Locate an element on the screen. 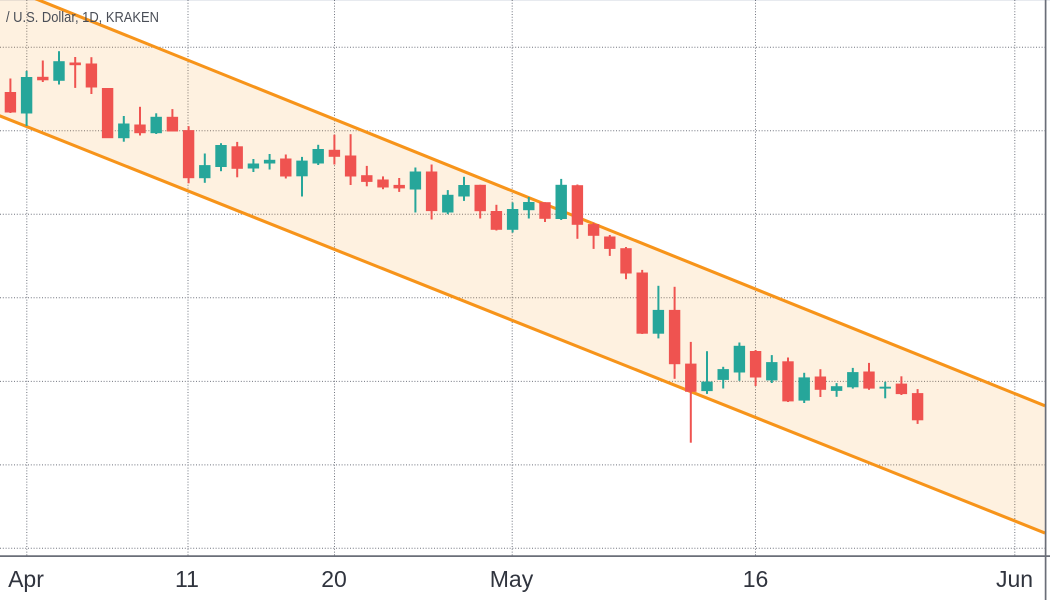 The height and width of the screenshot is (605, 1050). svg-text: Jun is located at coordinates (1014, 579).